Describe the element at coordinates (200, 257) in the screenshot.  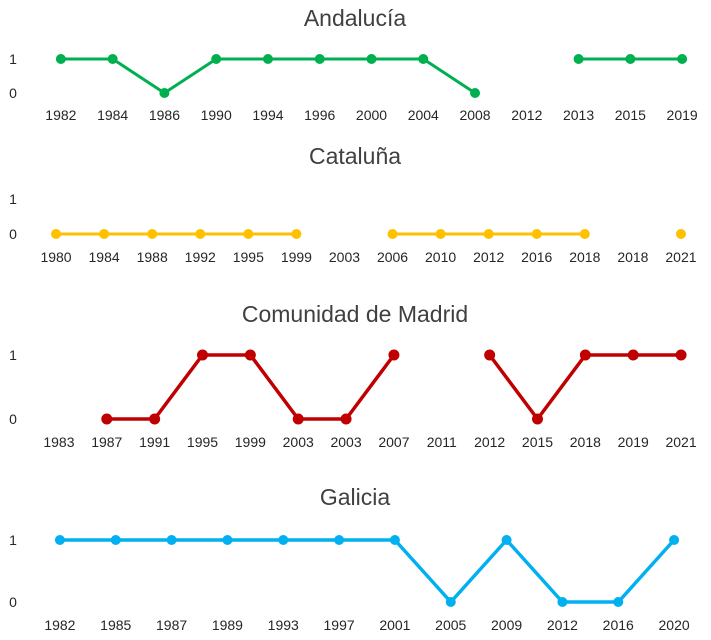
I see `x-tick-label: 1992` at that location.